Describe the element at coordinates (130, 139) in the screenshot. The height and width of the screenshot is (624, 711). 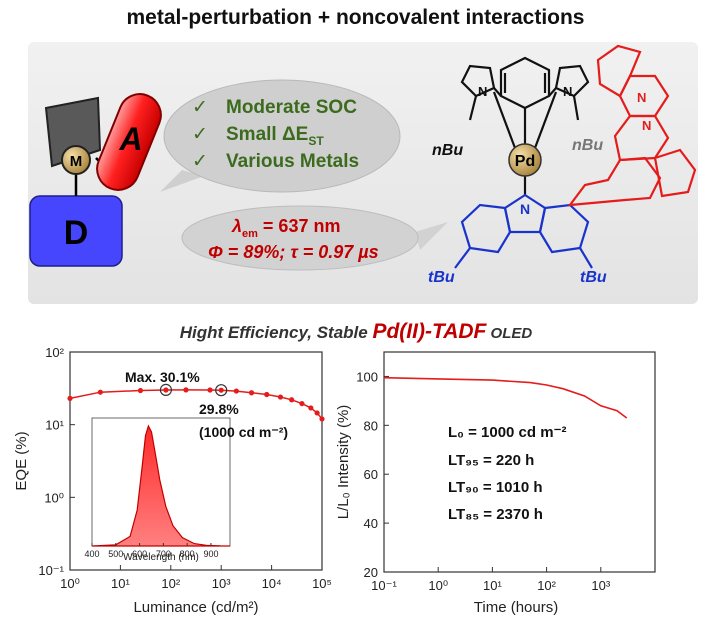
I see `acceptor-label: A` at that location.